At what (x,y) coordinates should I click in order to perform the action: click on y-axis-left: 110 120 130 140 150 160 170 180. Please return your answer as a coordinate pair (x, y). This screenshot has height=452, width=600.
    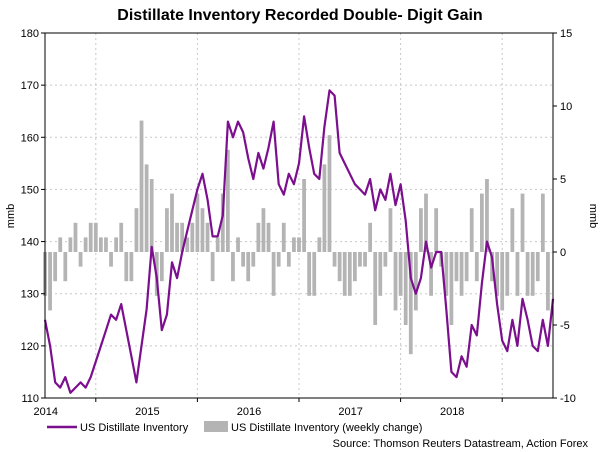
    Looking at the image, I should click on (33, 216).